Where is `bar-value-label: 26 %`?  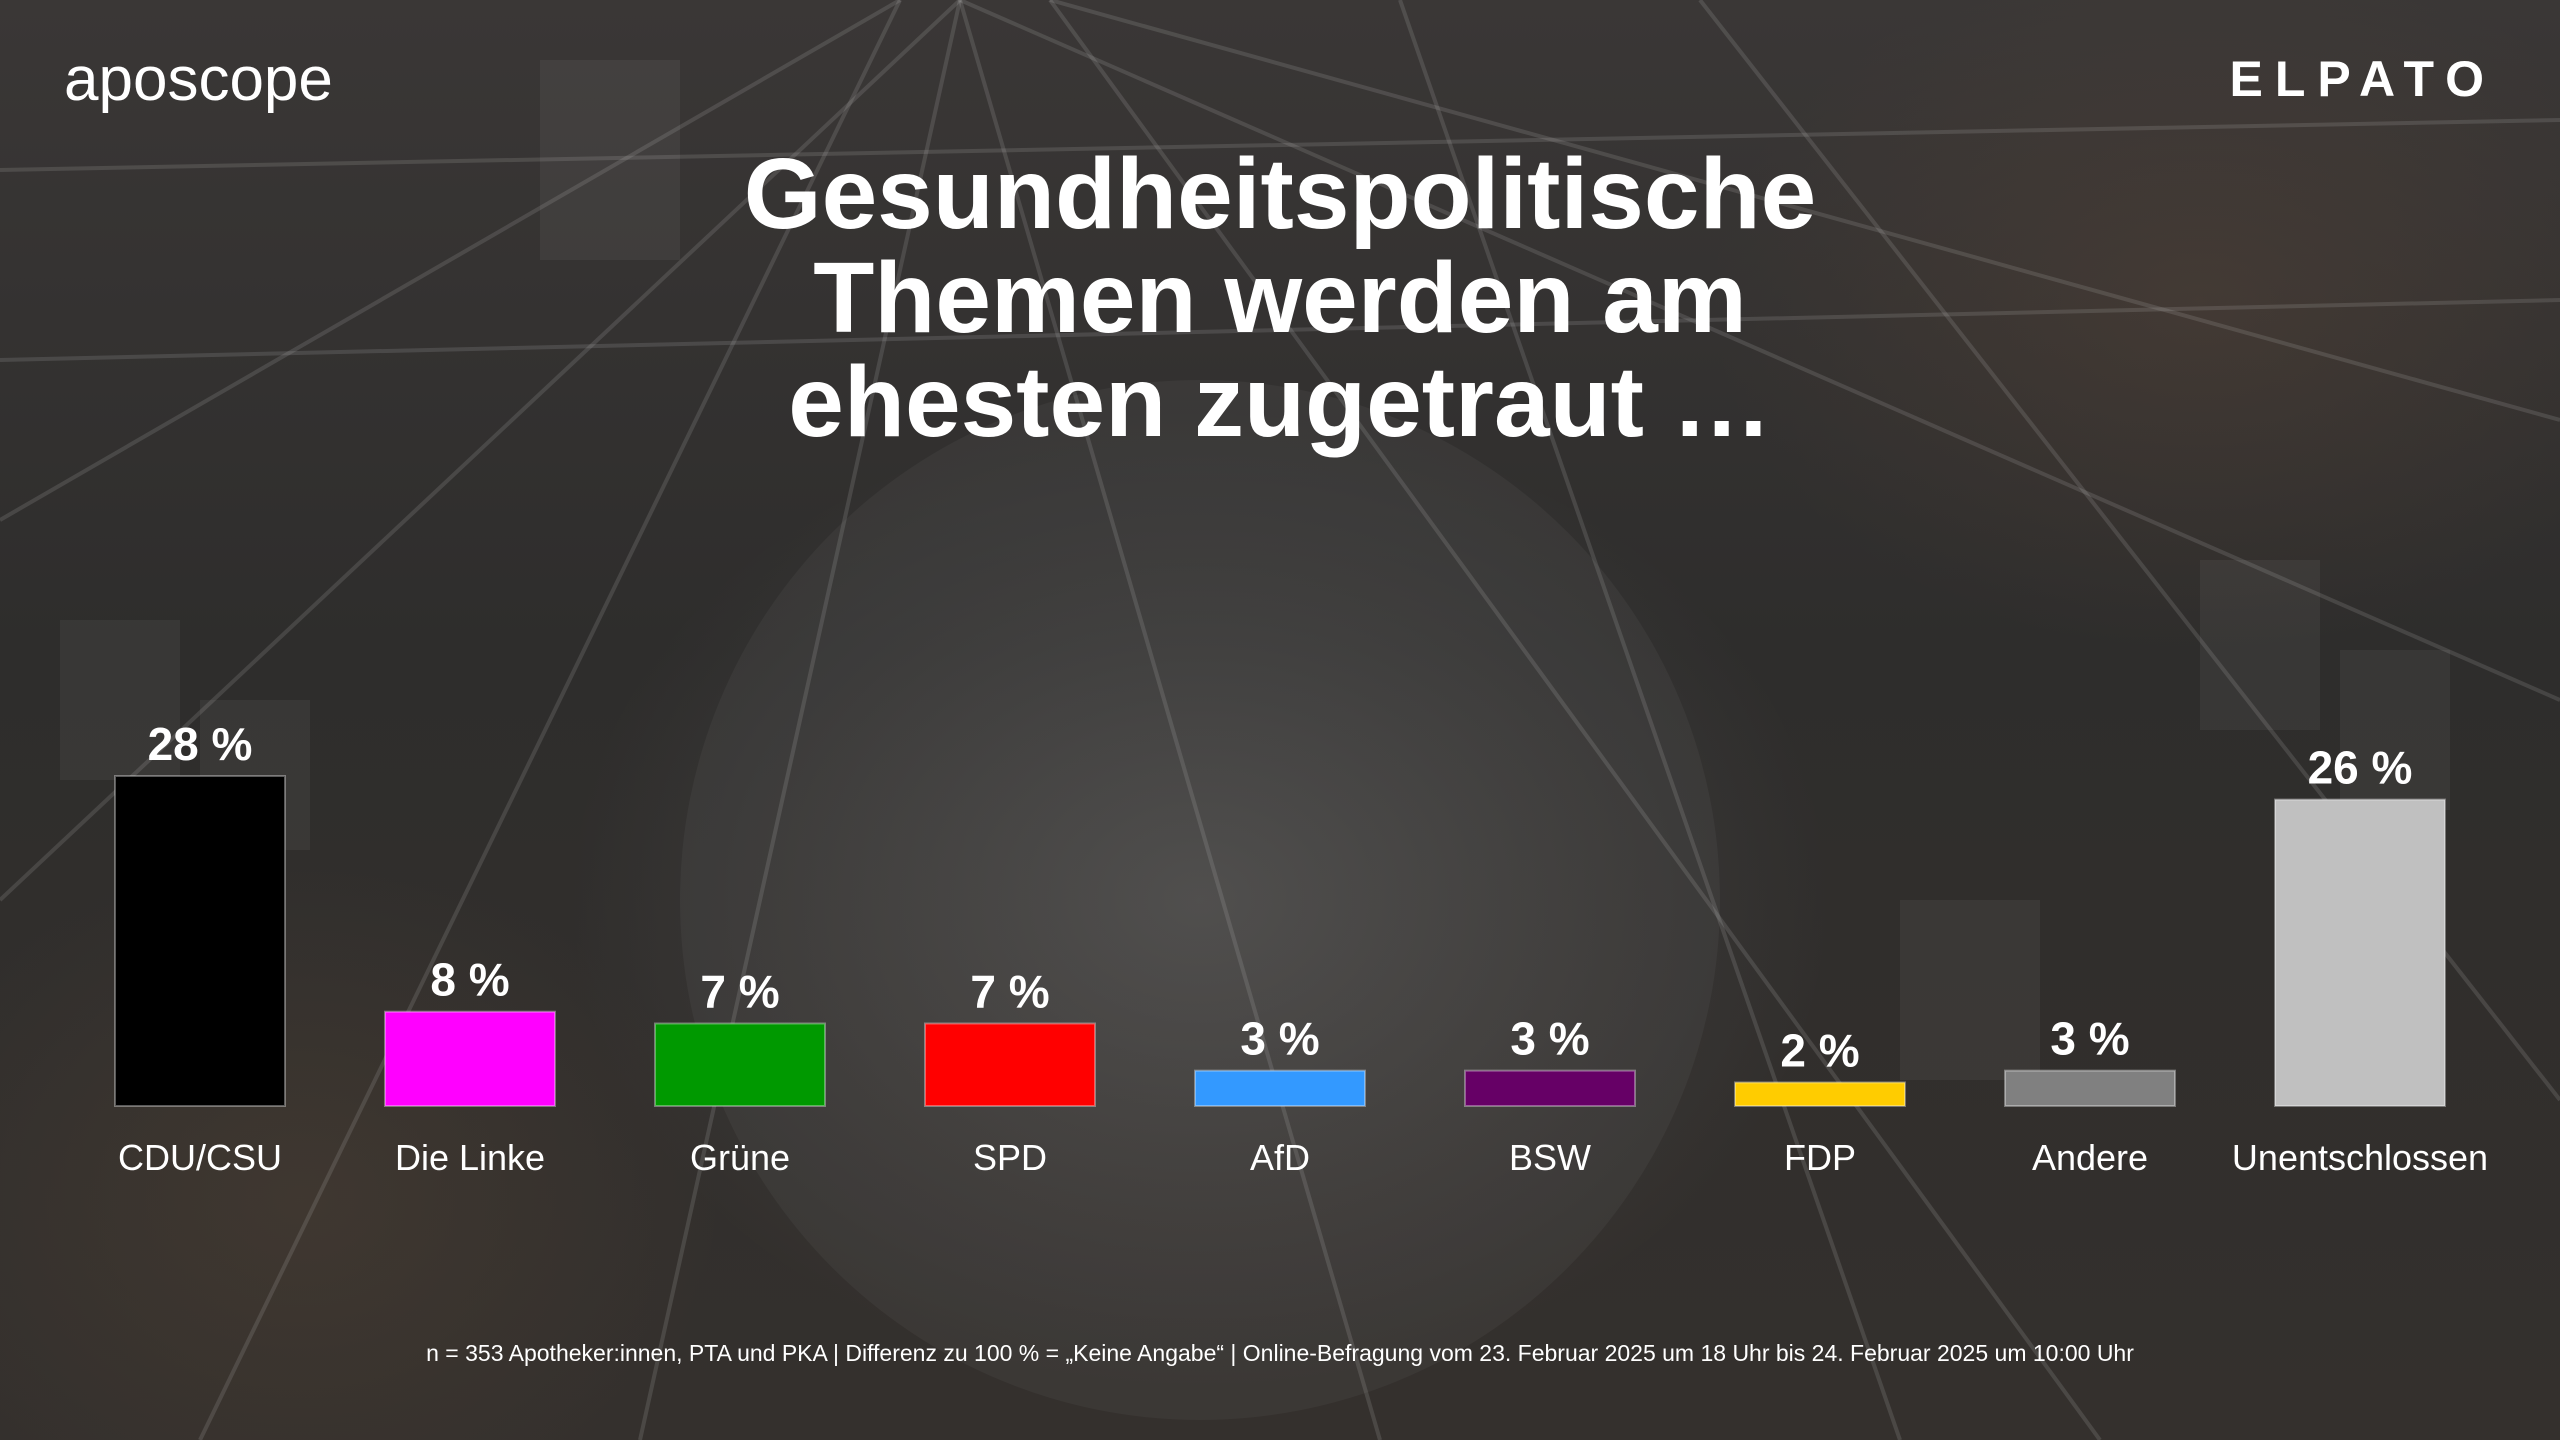
bar-value-label: 26 % is located at coordinates (2360, 768).